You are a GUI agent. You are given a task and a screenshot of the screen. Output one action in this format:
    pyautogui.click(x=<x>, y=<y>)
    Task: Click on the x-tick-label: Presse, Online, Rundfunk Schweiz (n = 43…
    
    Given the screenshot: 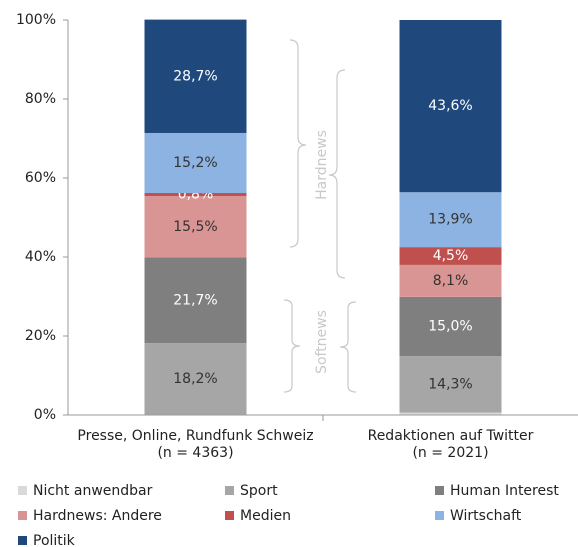 What is the action you would take?
    pyautogui.click(x=195, y=444)
    